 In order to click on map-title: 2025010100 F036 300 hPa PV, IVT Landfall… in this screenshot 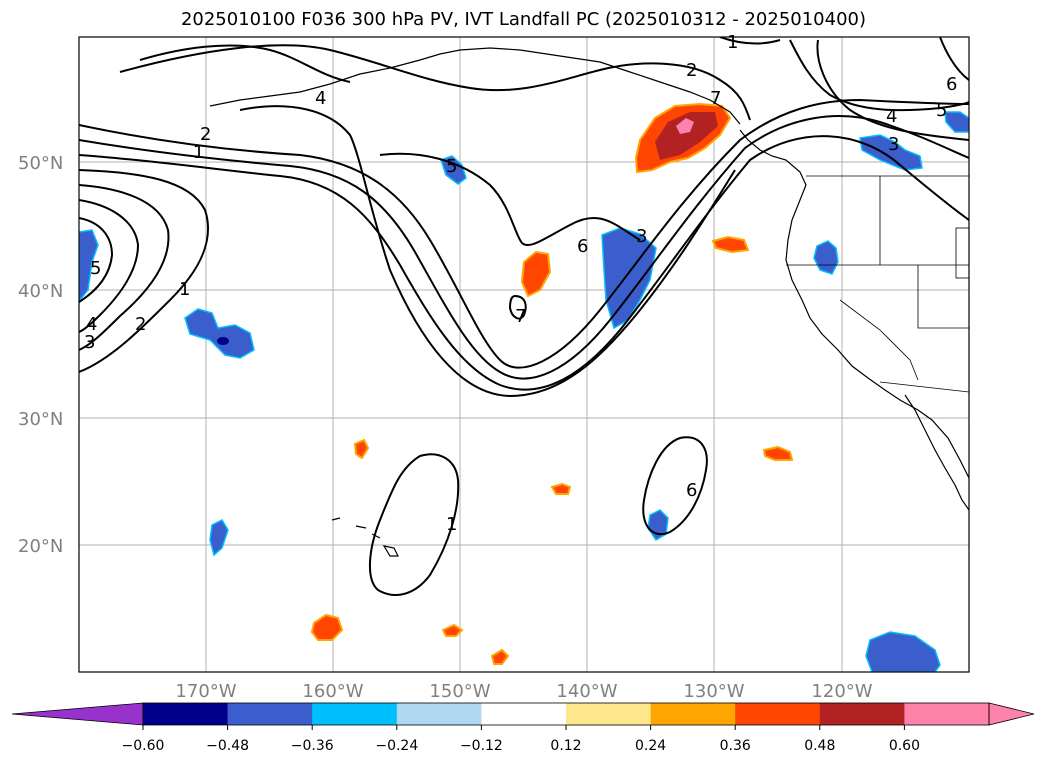, I will do `click(523, 19)`.